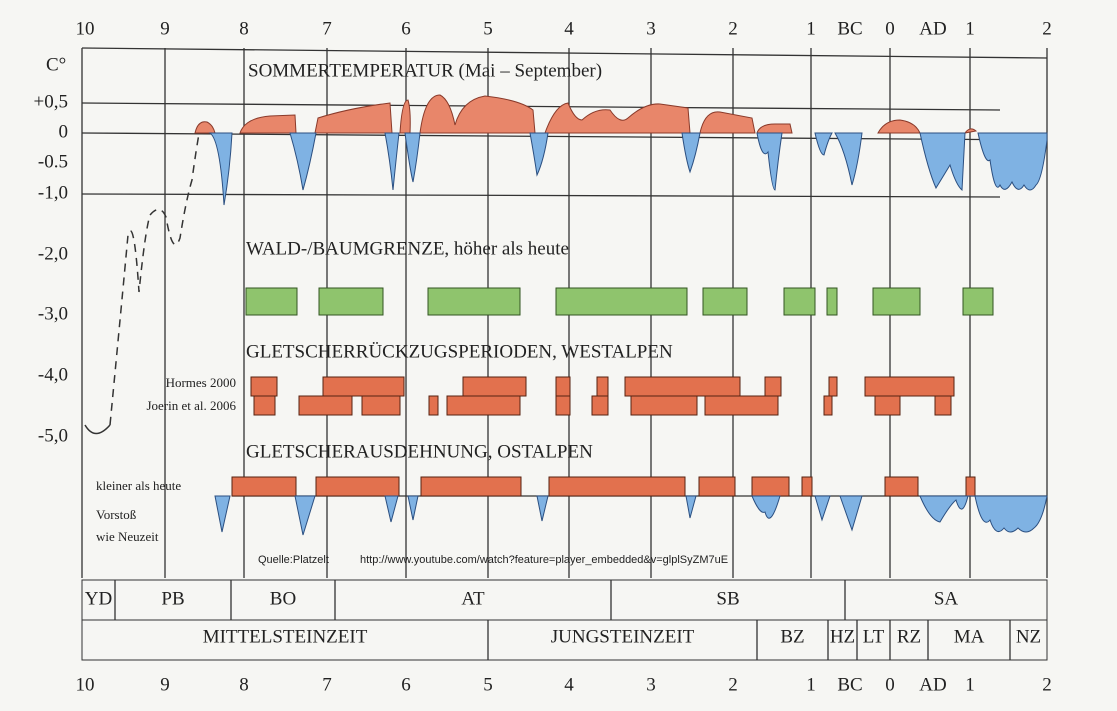  I want to click on section-title: WALD-/BAUMGRENZE, höher als heute, so click(407, 248).